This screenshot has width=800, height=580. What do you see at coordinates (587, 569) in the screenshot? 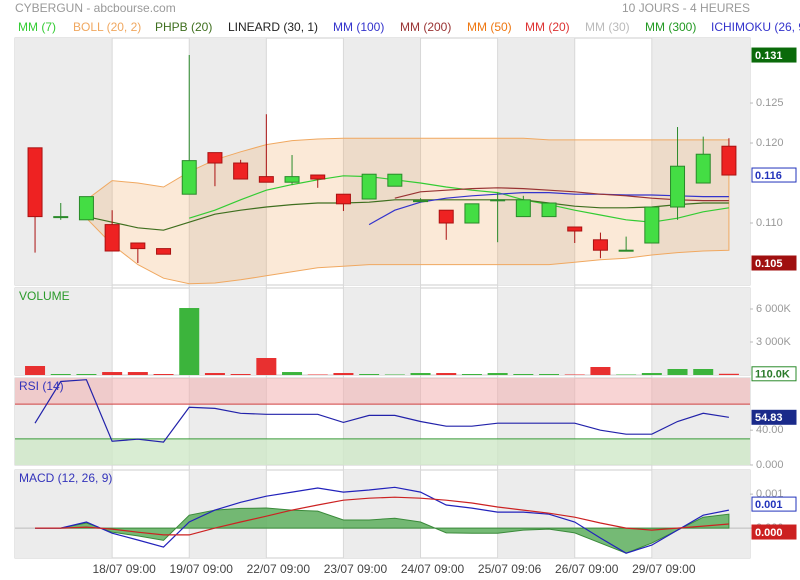
I see `x-tick-label: 26/07 09:00` at bounding box center [587, 569].